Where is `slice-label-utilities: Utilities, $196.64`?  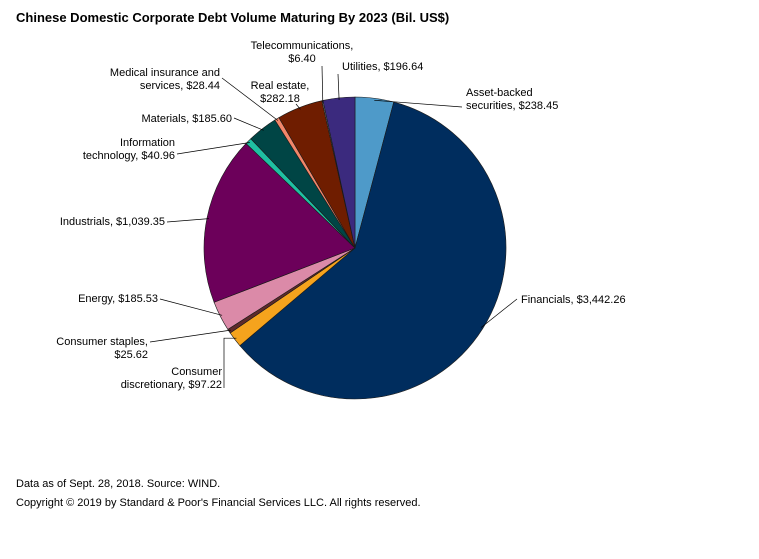
slice-label-utilities: Utilities, $196.64 is located at coordinates (382, 67).